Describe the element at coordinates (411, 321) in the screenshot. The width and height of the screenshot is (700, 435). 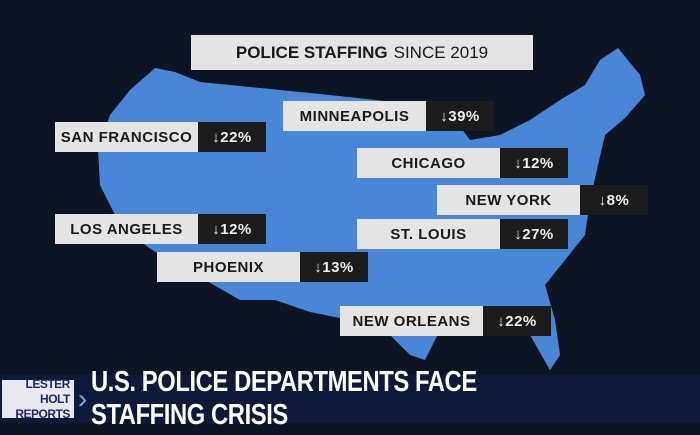
I see `city-name: NEW ORLEANS` at that location.